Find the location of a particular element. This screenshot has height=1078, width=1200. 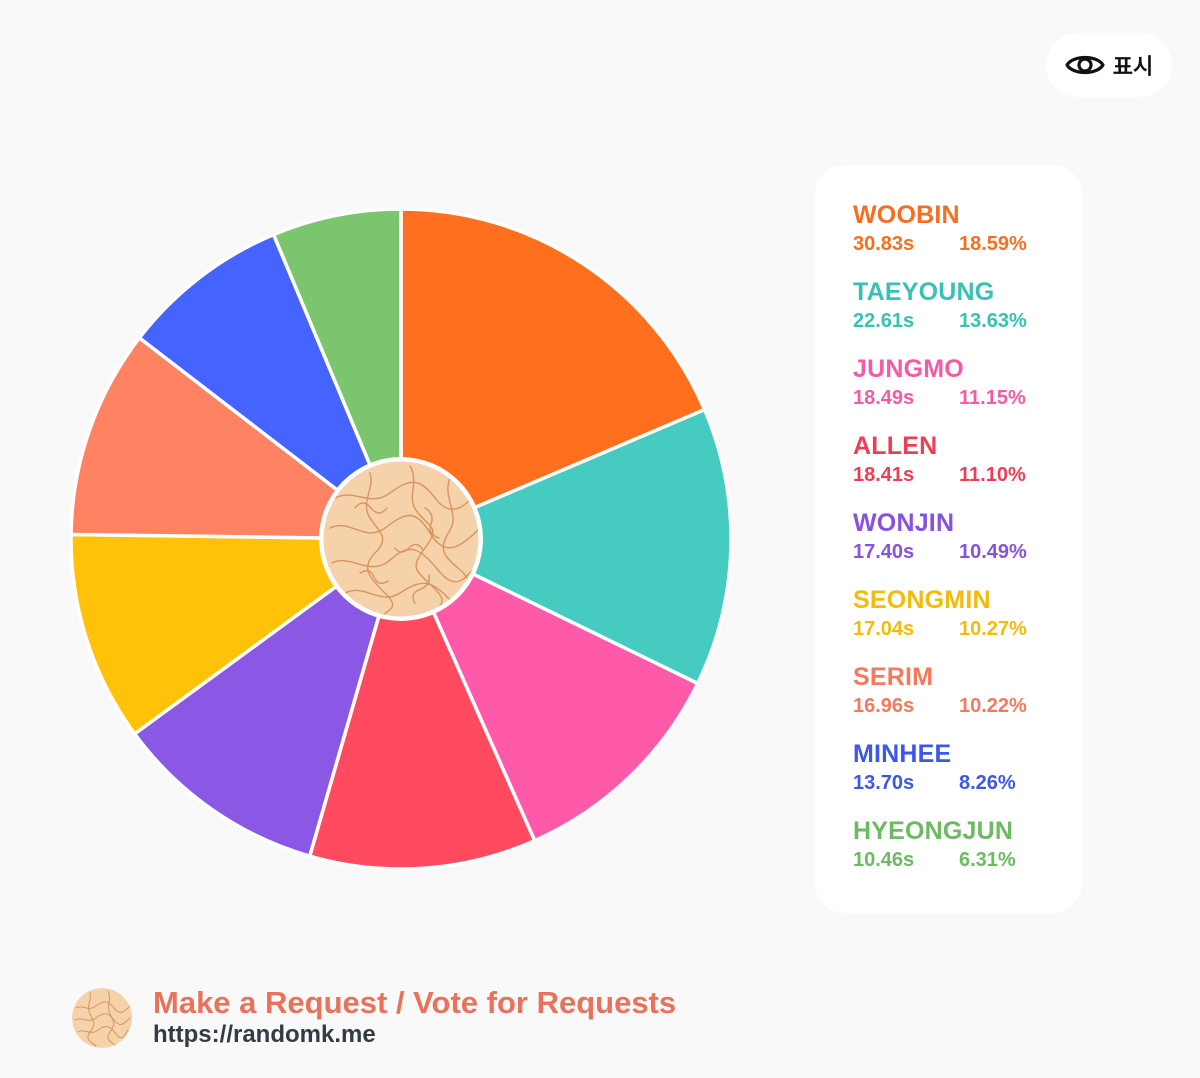

legend-time: 30.83s is located at coordinates (884, 244).